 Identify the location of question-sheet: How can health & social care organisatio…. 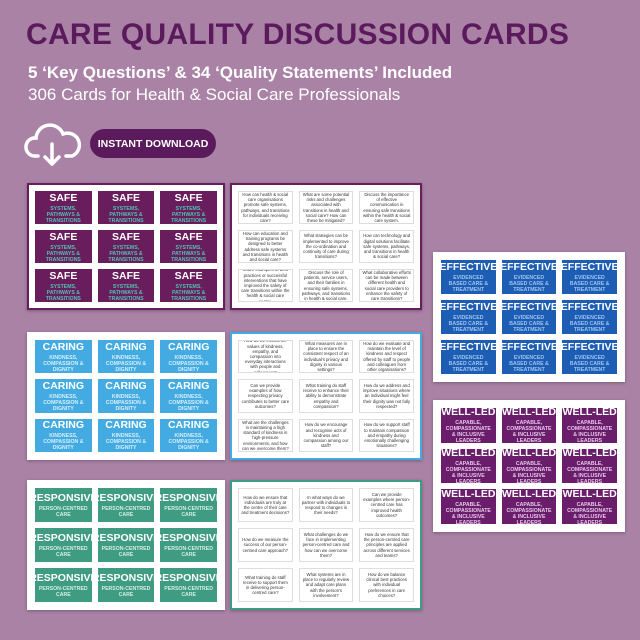
(326, 246).